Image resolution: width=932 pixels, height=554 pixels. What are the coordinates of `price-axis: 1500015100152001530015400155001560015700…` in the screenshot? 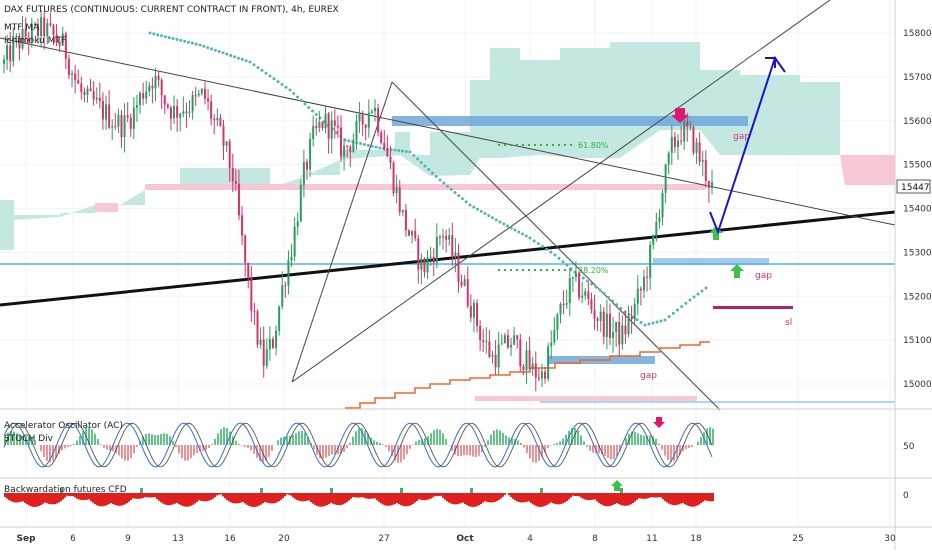 It's located at (917, 209).